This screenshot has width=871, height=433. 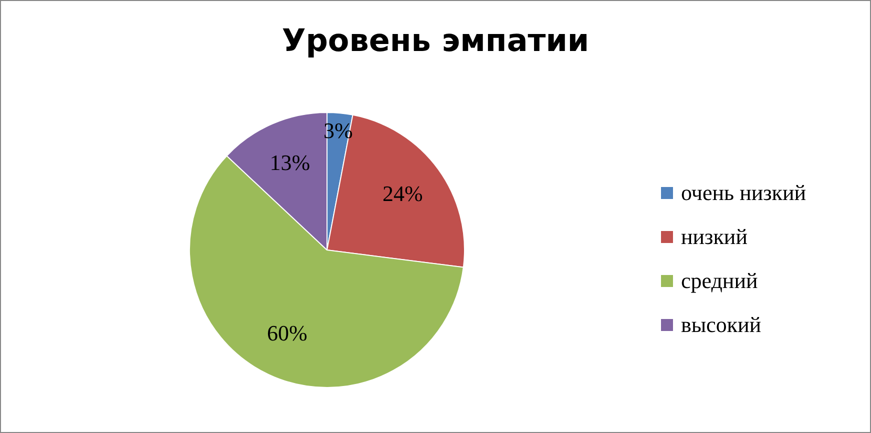 What do you see at coordinates (719, 281) in the screenshot?
I see `legend-label: средний` at bounding box center [719, 281].